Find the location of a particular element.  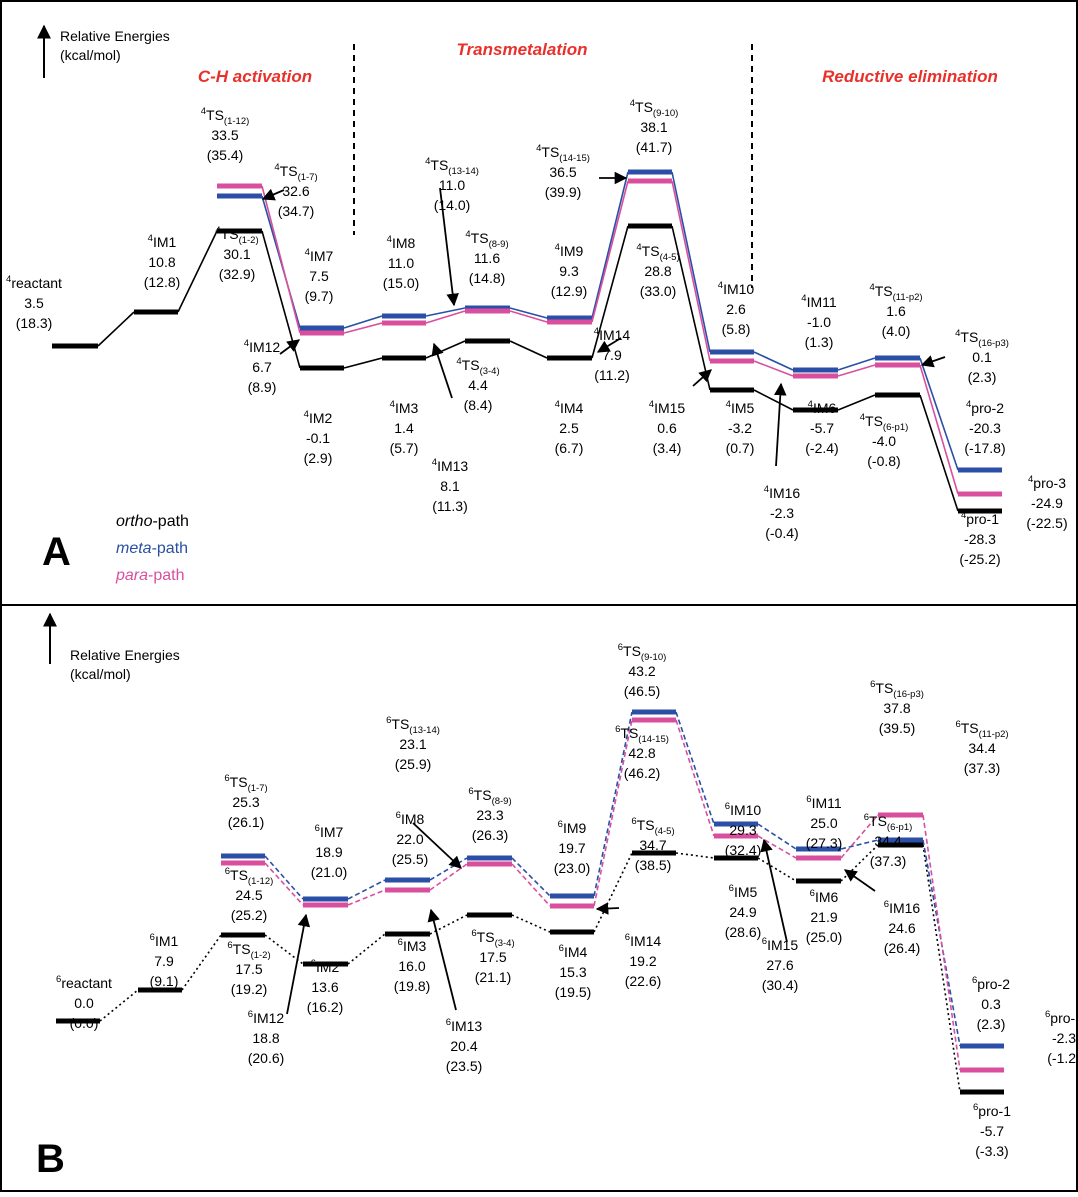

energy-value-a-im1: 10.8 is located at coordinates (161, 262).